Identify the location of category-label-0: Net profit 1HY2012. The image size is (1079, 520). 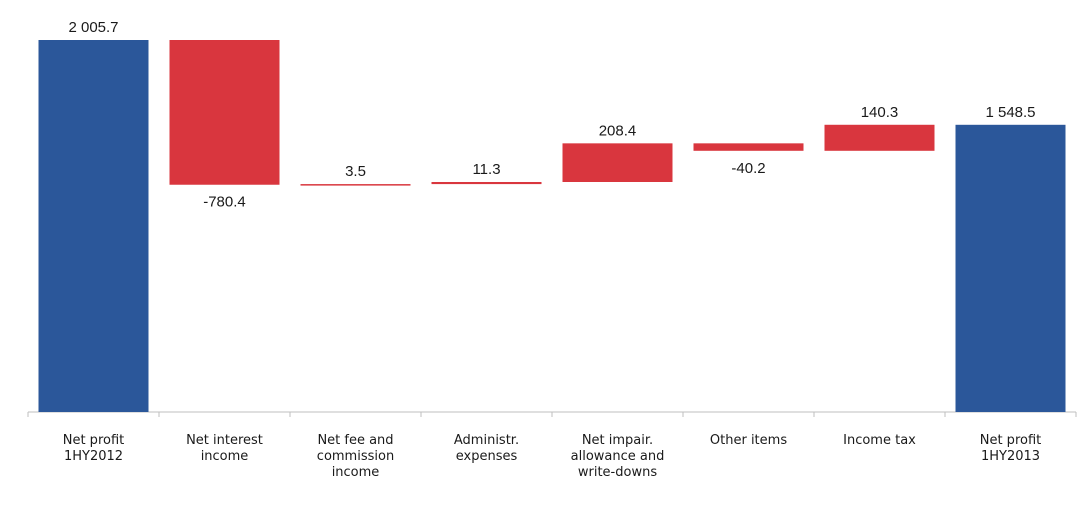
(94, 448).